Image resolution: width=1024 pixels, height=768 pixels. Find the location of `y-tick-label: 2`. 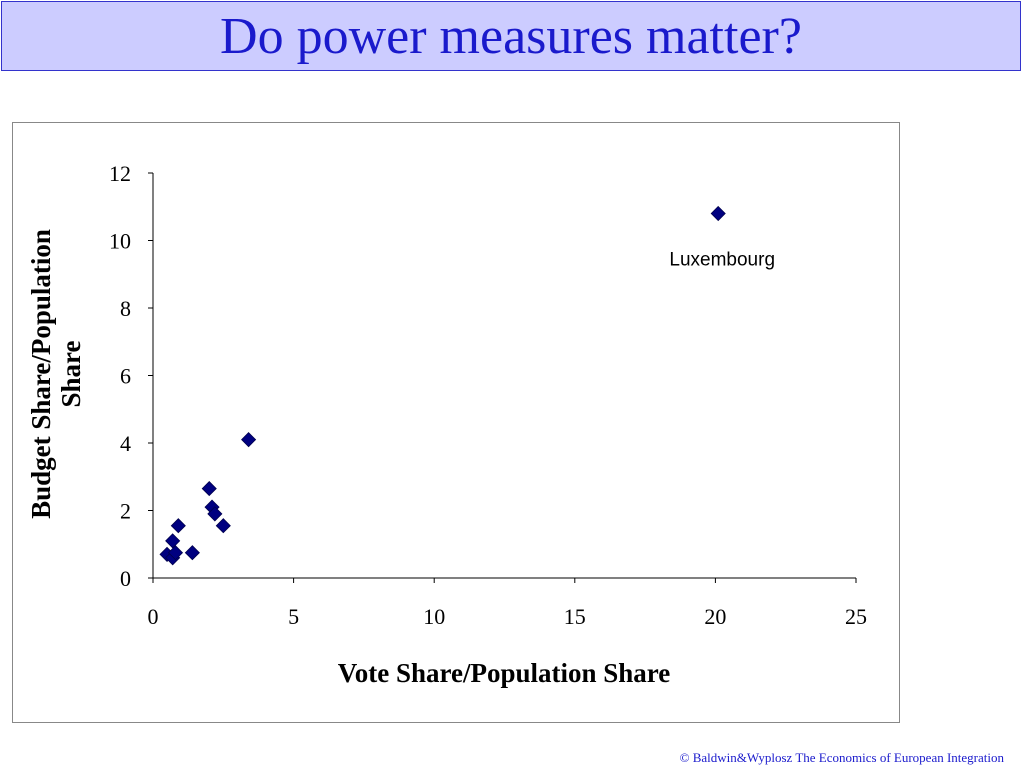

y-tick-label: 2 is located at coordinates (125, 511).